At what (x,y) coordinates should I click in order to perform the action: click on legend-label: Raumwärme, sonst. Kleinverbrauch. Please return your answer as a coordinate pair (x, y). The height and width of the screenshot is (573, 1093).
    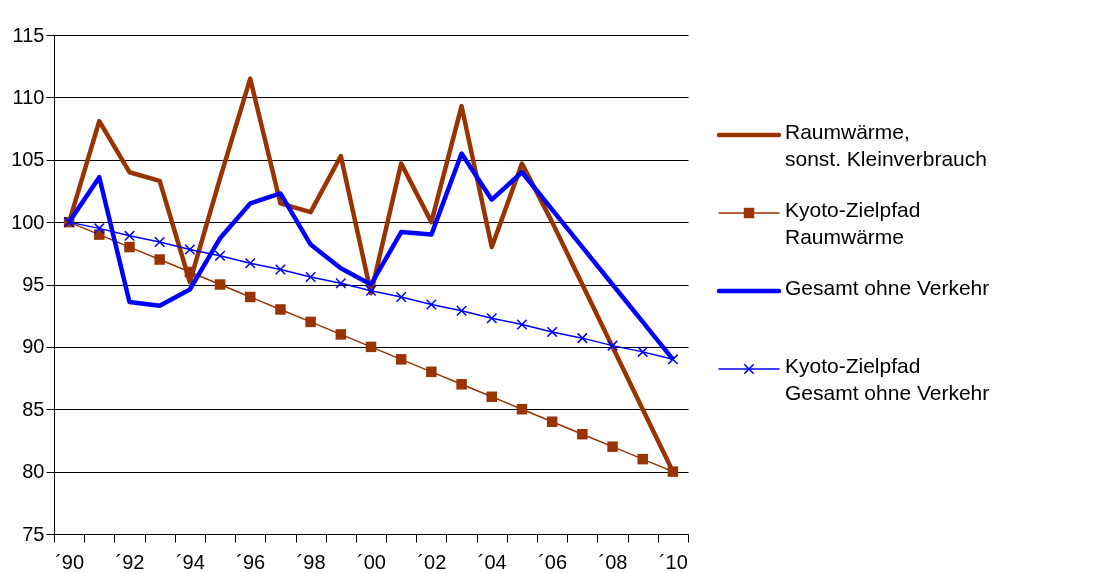
    Looking at the image, I should click on (886, 145).